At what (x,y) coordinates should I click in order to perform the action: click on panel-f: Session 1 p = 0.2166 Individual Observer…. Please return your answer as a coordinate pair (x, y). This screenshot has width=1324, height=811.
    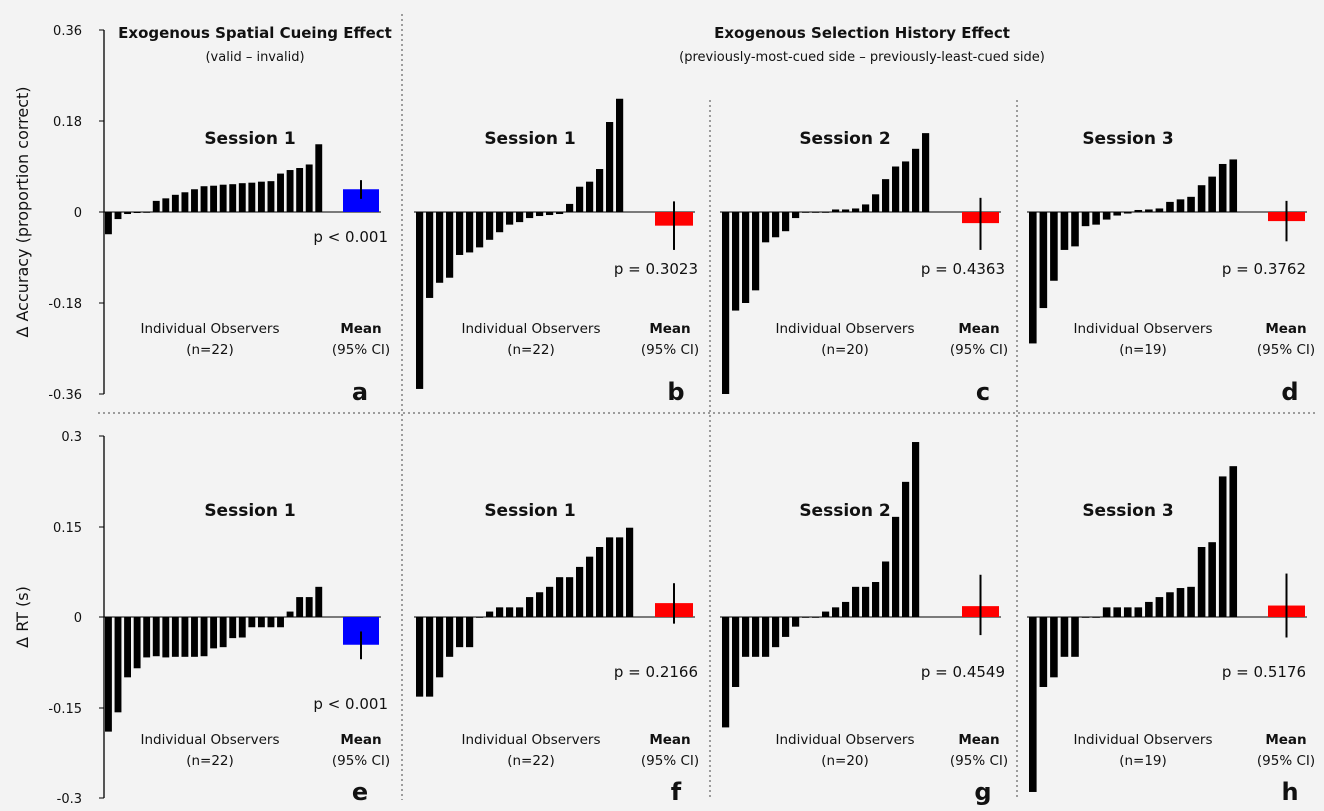
    Looking at the image, I should click on (556, 653).